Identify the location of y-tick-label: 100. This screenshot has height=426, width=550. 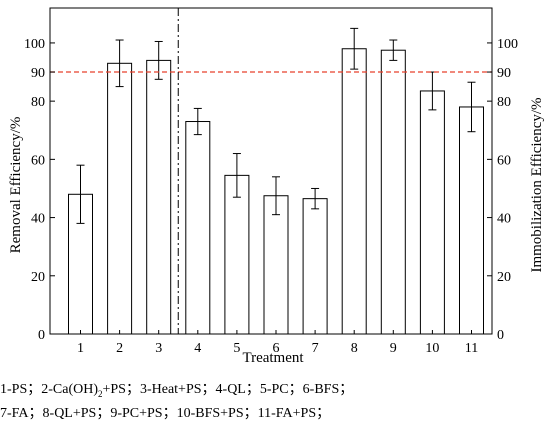
(34, 44).